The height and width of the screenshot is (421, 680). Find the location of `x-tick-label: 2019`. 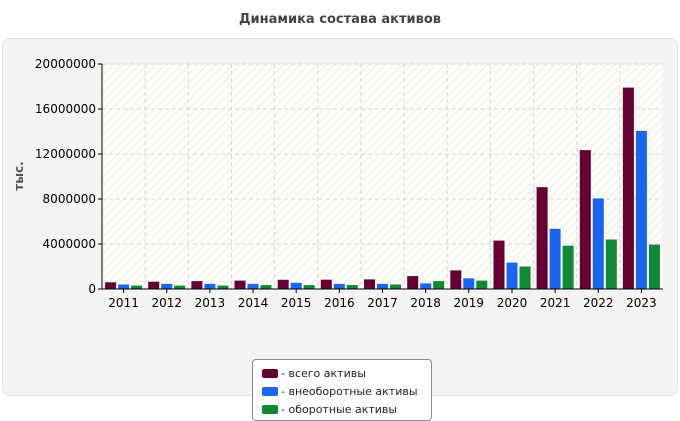

x-tick-label: 2019 is located at coordinates (469, 303).